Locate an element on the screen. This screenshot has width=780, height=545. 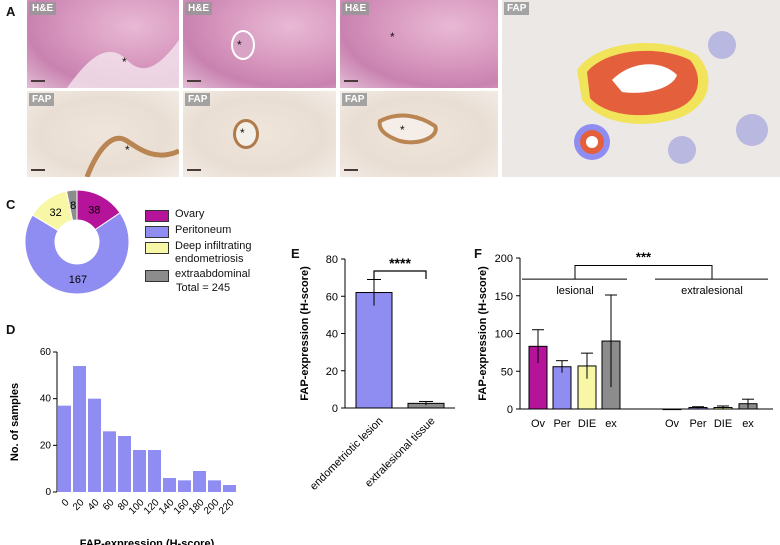
significance-label: **** is located at coordinates (400, 263).